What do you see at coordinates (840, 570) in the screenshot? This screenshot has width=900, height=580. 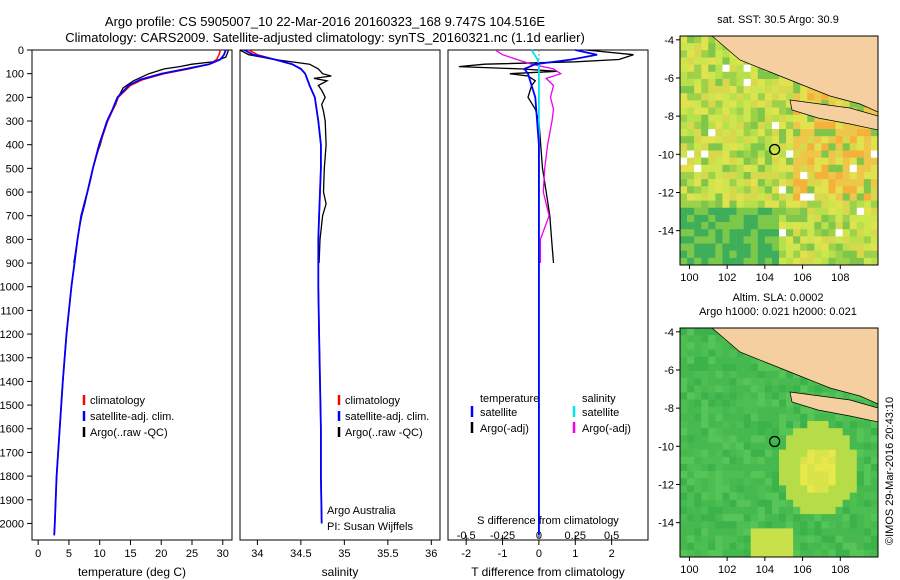 I see `x-tick-label: 108` at bounding box center [840, 570].